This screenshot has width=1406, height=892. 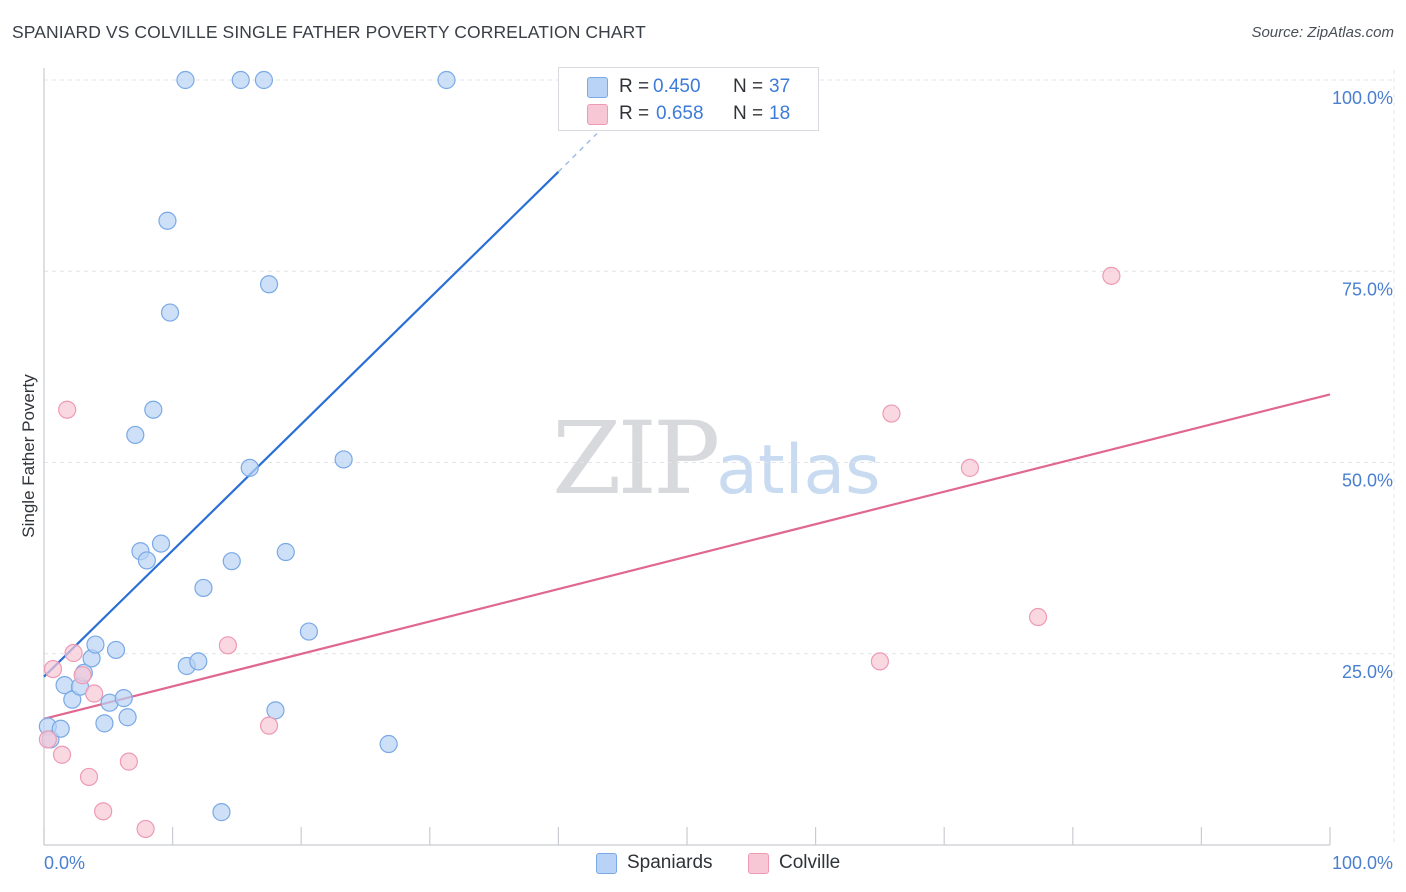 What do you see at coordinates (1367, 289) in the screenshot?
I see `y-tick-label: 75.0%` at bounding box center [1367, 289].